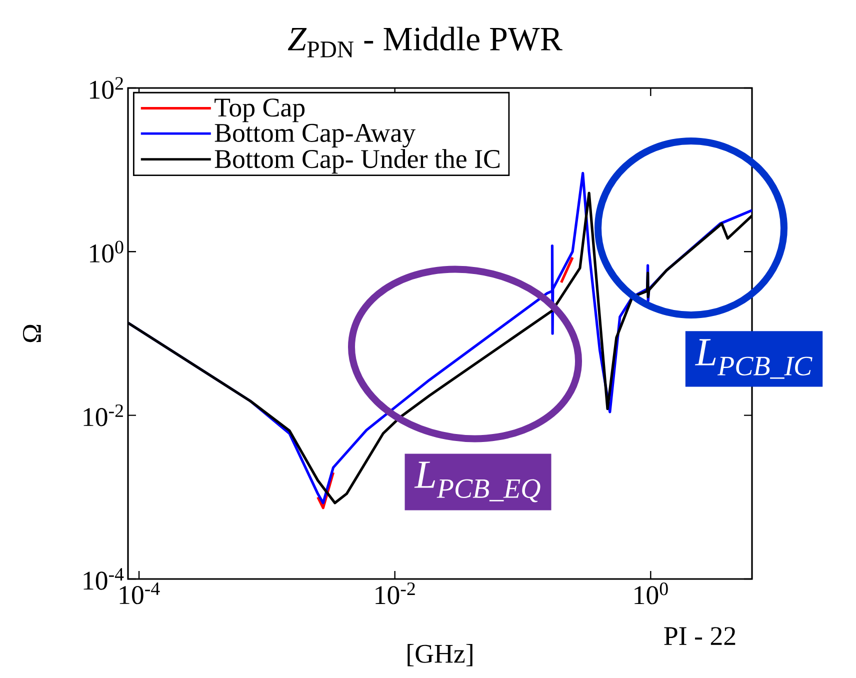 The image size is (856, 678). What do you see at coordinates (651, 593) in the screenshot?
I see `x-tick-label: 10$^{0}$` at bounding box center [651, 593].